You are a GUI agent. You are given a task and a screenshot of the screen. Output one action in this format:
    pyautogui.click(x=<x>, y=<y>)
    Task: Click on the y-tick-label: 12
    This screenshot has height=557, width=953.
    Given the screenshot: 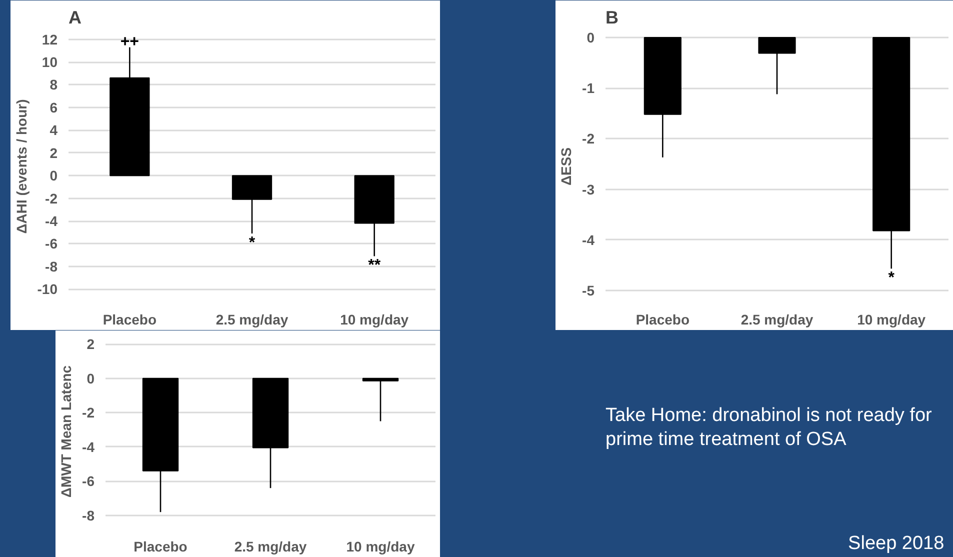 What is the action you would take?
    pyautogui.click(x=50, y=39)
    